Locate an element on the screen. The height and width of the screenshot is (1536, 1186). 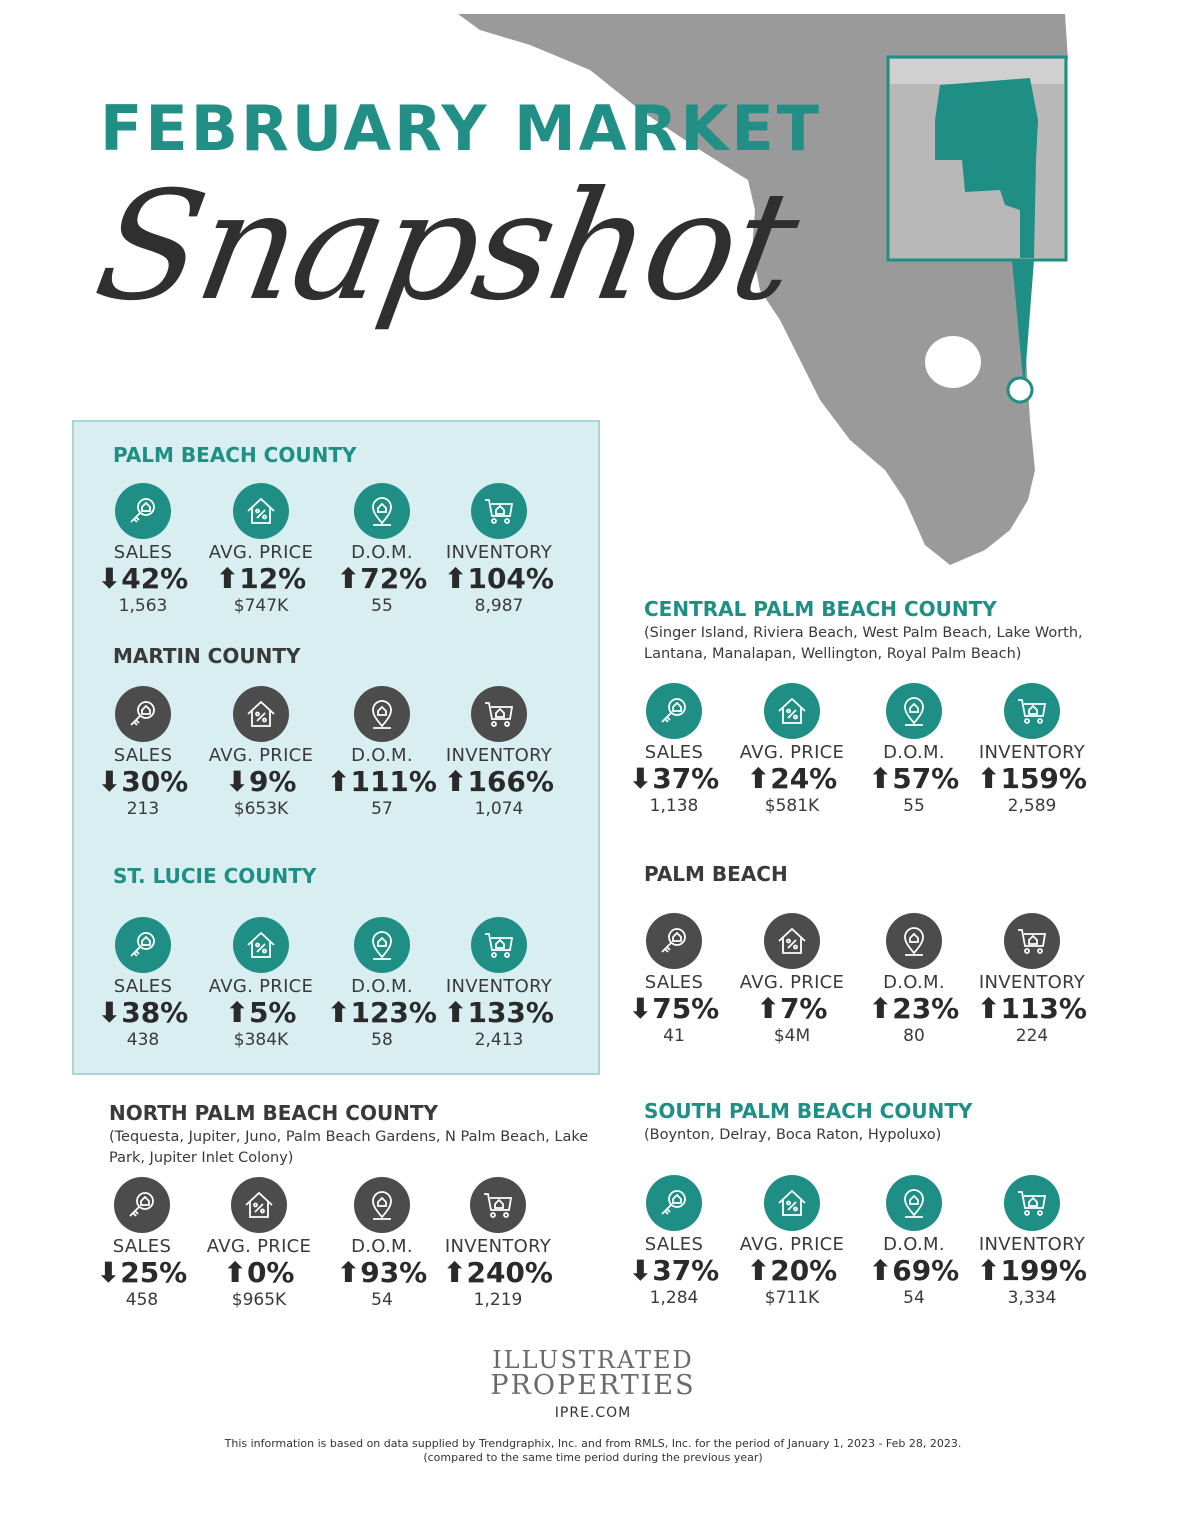
stat-price: AVG. PRICE ⬆20% $711K is located at coordinates (792, 1242).